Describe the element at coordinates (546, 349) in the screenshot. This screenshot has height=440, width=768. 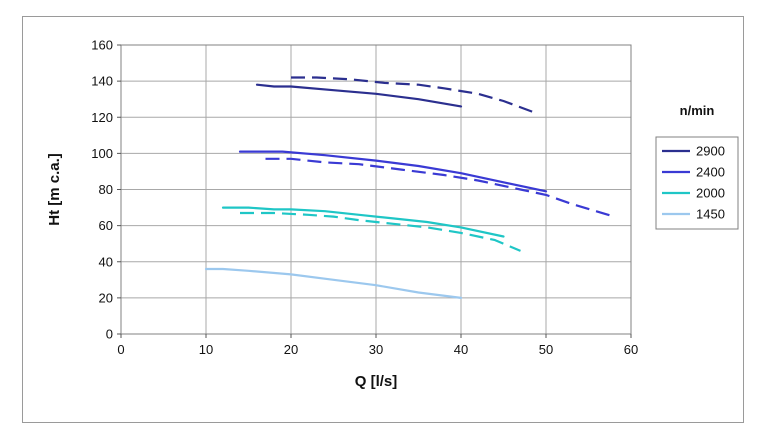
I see `x-tick-label: 50` at that location.